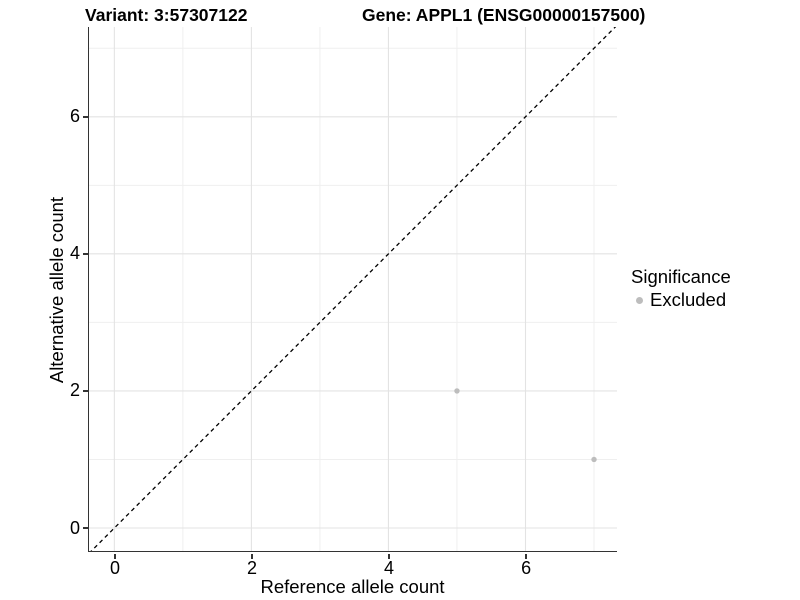  I want to click on gene-title: Gene: APPL1 (ENSG00000157500), so click(504, 15).